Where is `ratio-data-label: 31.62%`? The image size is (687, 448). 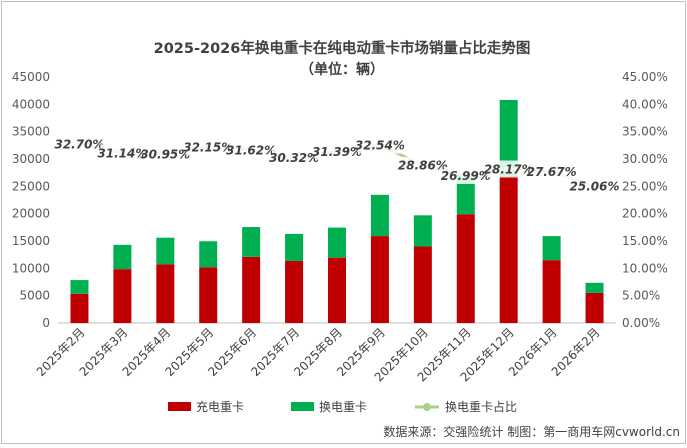 ratio-data-label: 31.62% is located at coordinates (251, 151).